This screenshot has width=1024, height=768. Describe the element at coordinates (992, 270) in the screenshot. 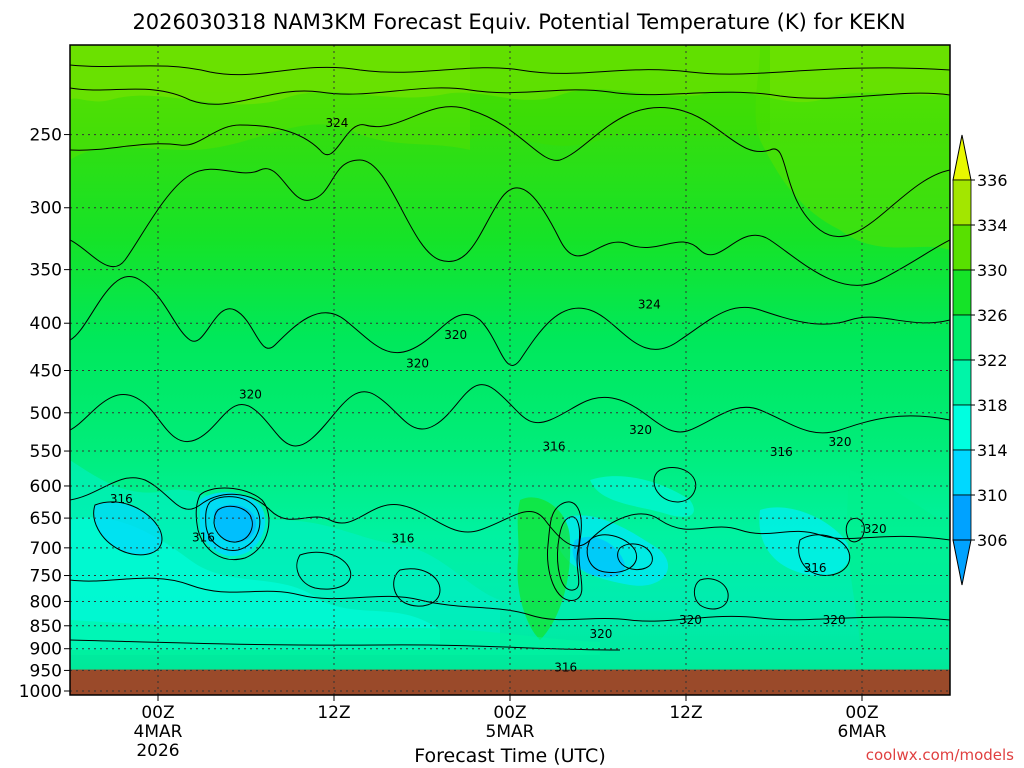

I see `colorbar-label: 330` at that location.